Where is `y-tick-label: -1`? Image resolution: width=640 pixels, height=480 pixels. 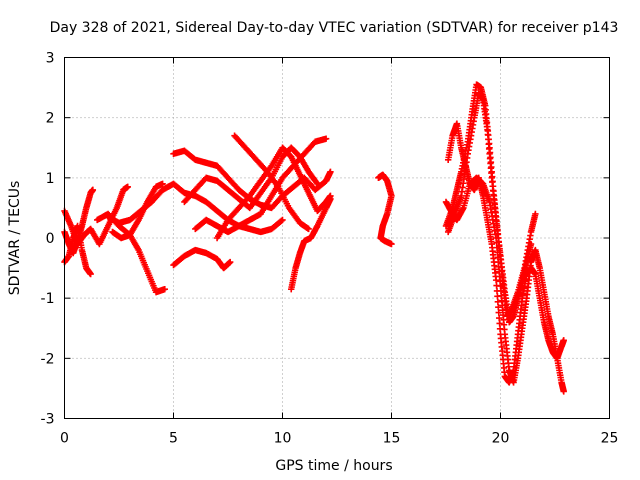
y-tick-label: -1 is located at coordinates (48, 299).